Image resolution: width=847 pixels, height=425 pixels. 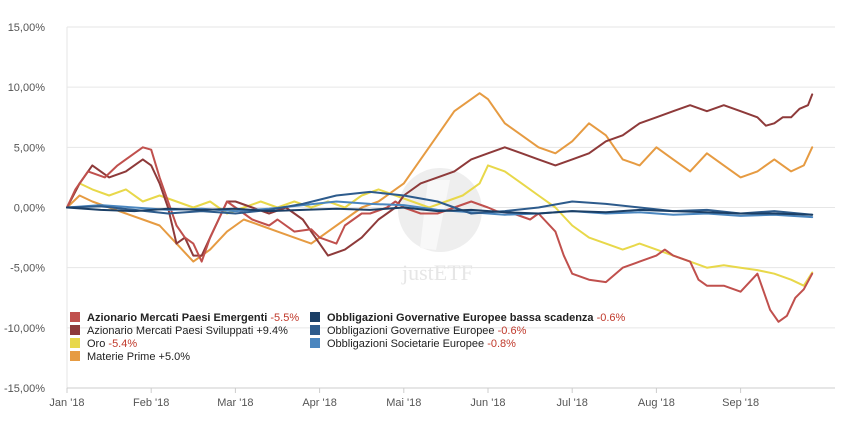 I want to click on y-tick-label: -5,00%, so click(x=27, y=269).